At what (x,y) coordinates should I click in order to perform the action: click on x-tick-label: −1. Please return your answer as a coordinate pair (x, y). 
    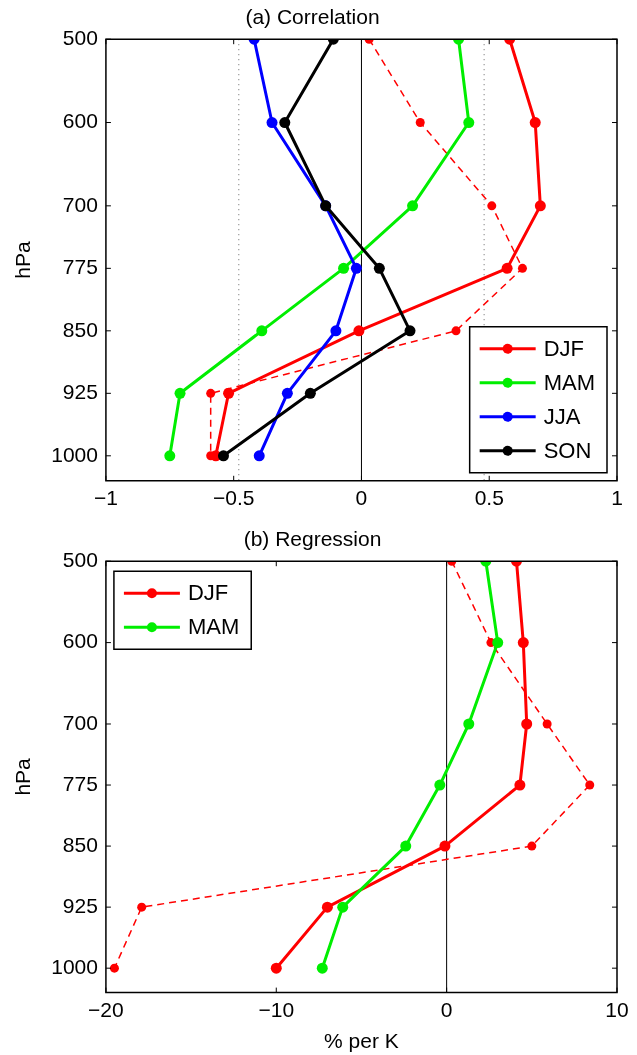
    Looking at the image, I should click on (105, 498).